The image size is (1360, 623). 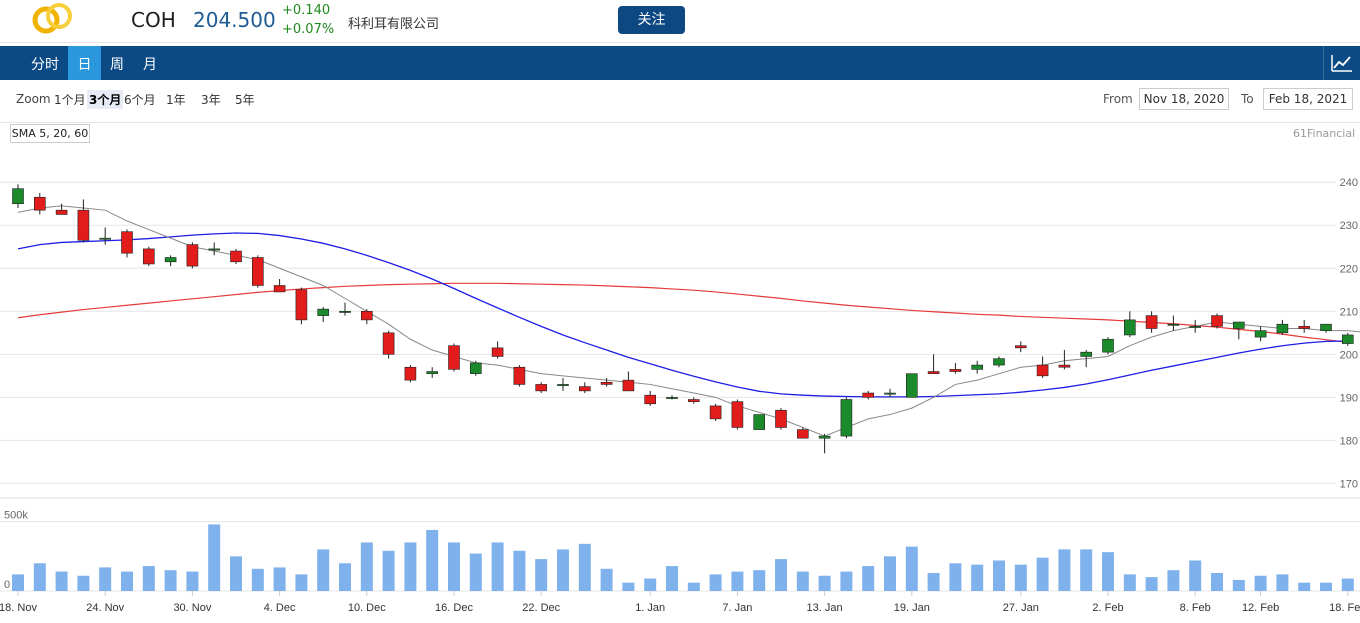 I want to click on x-tick-label: 22. Dec, so click(x=541, y=608).